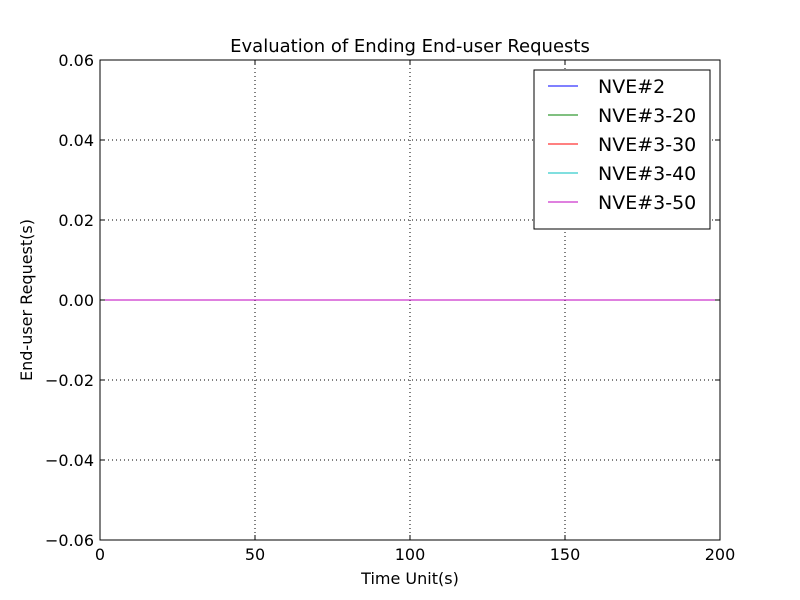  What do you see at coordinates (76, 140) in the screenshot?
I see `y-tick-label: 0.04` at bounding box center [76, 140].